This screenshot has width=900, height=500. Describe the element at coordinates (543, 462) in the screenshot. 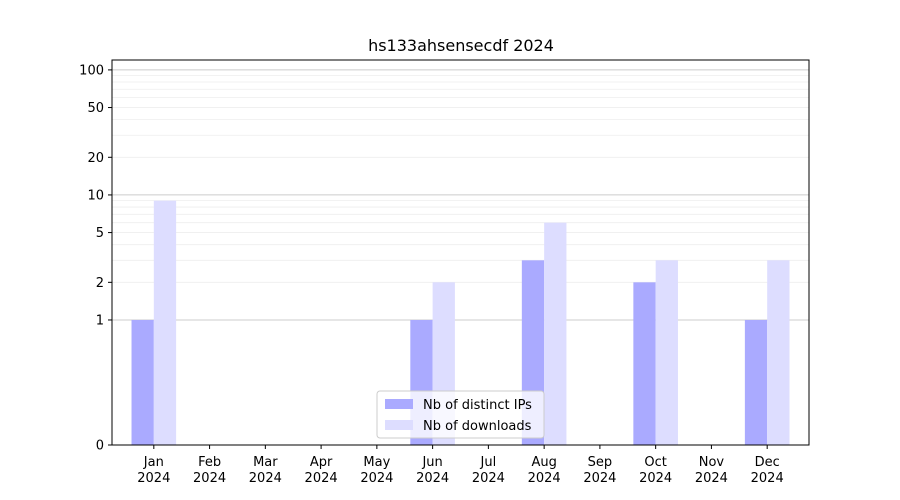

I see `x-tick-label-month: Aug` at that location.